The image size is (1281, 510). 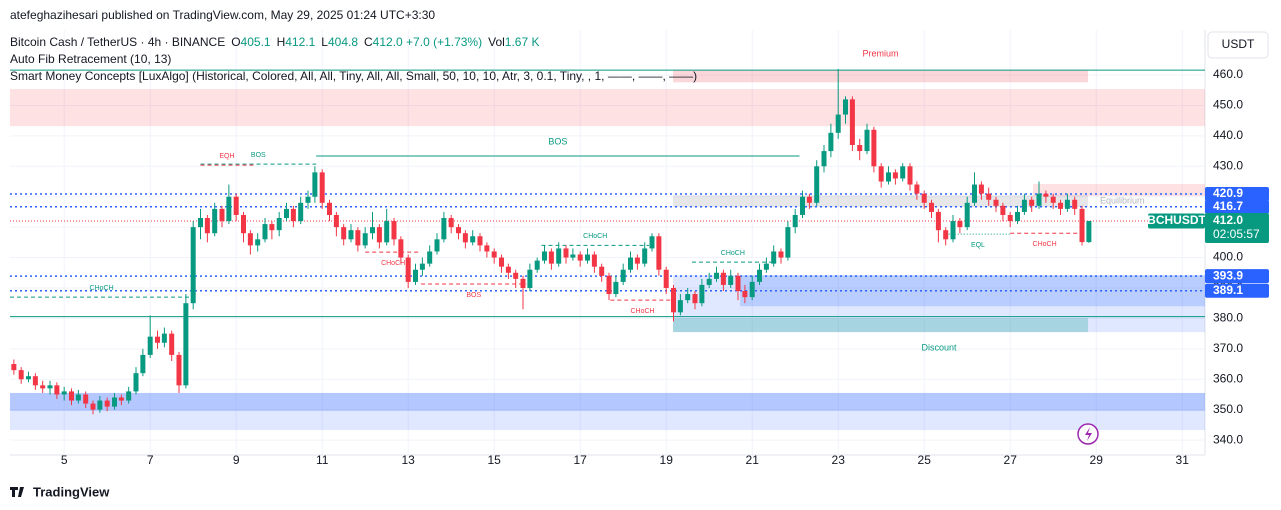 What do you see at coordinates (258, 155) in the screenshot?
I see `structure-label: BOS` at bounding box center [258, 155].